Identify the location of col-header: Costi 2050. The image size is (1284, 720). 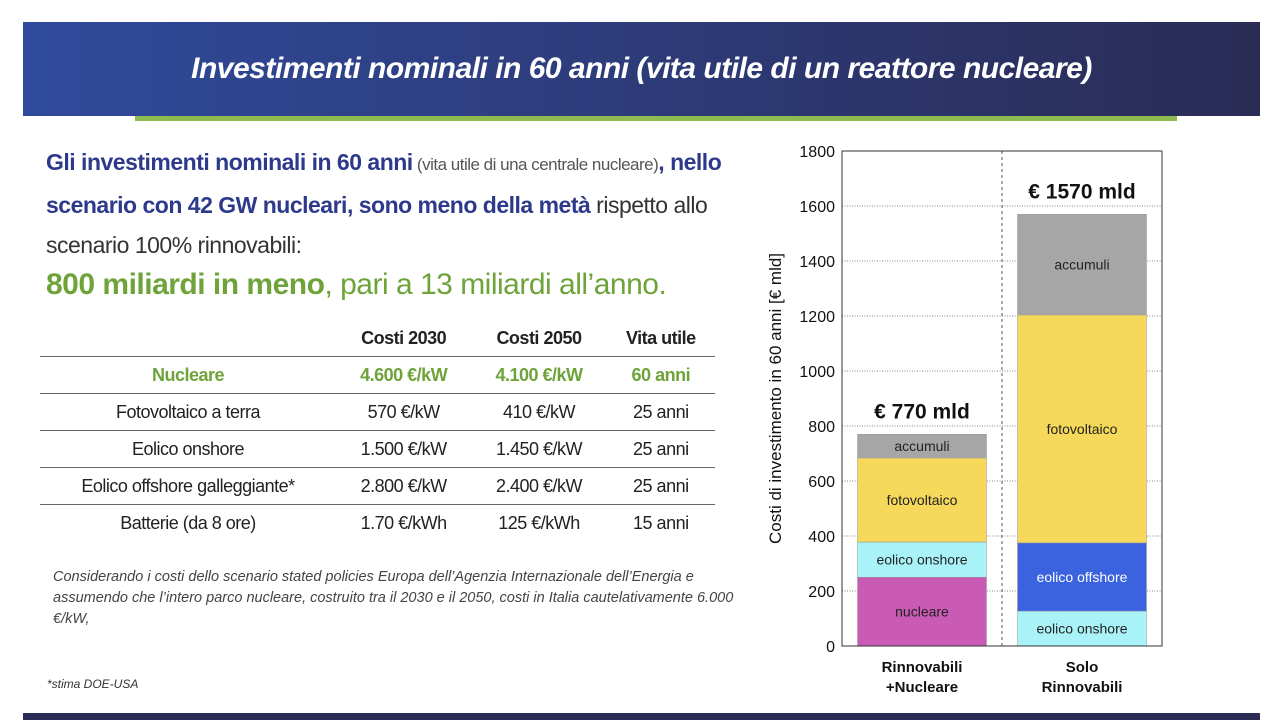
(539, 337).